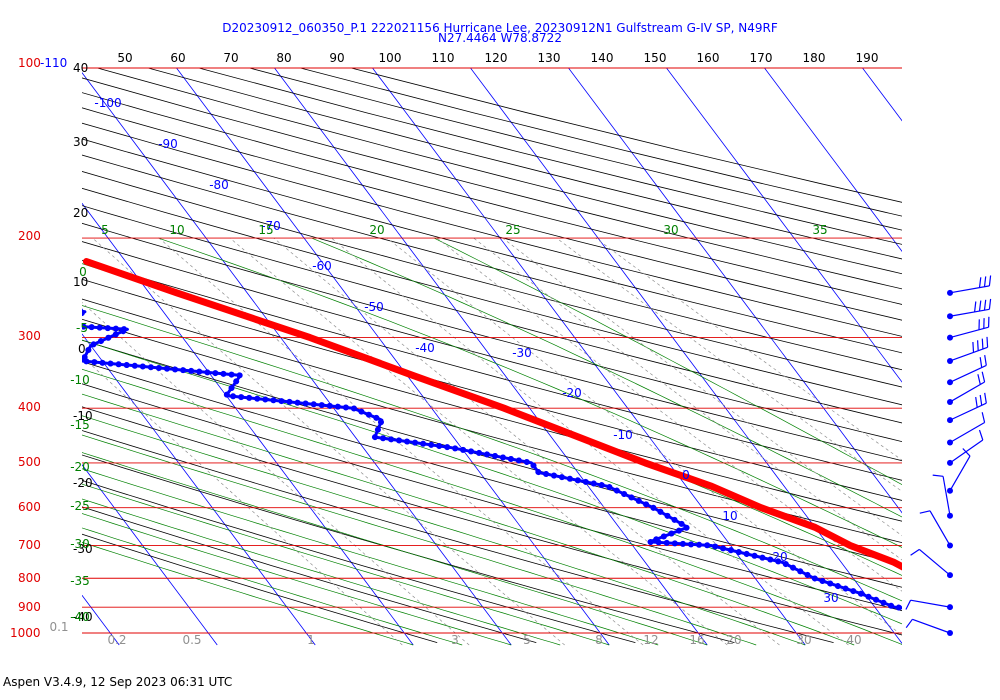 Image resolution: width=1000 pixels, height=700 pixels. I want to click on isotherm-label: -80, so click(219, 185).